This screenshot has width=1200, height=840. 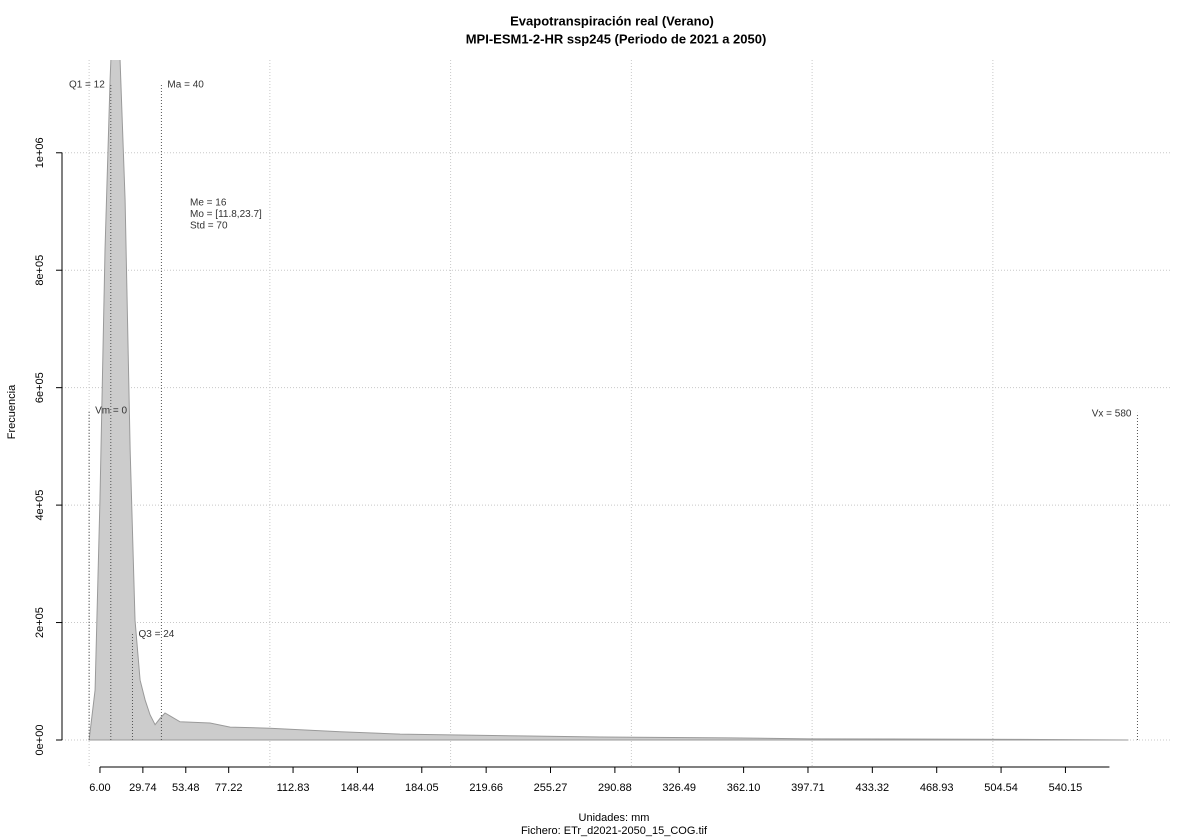 I want to click on marker-label: Ma = 40, so click(x=185, y=85).